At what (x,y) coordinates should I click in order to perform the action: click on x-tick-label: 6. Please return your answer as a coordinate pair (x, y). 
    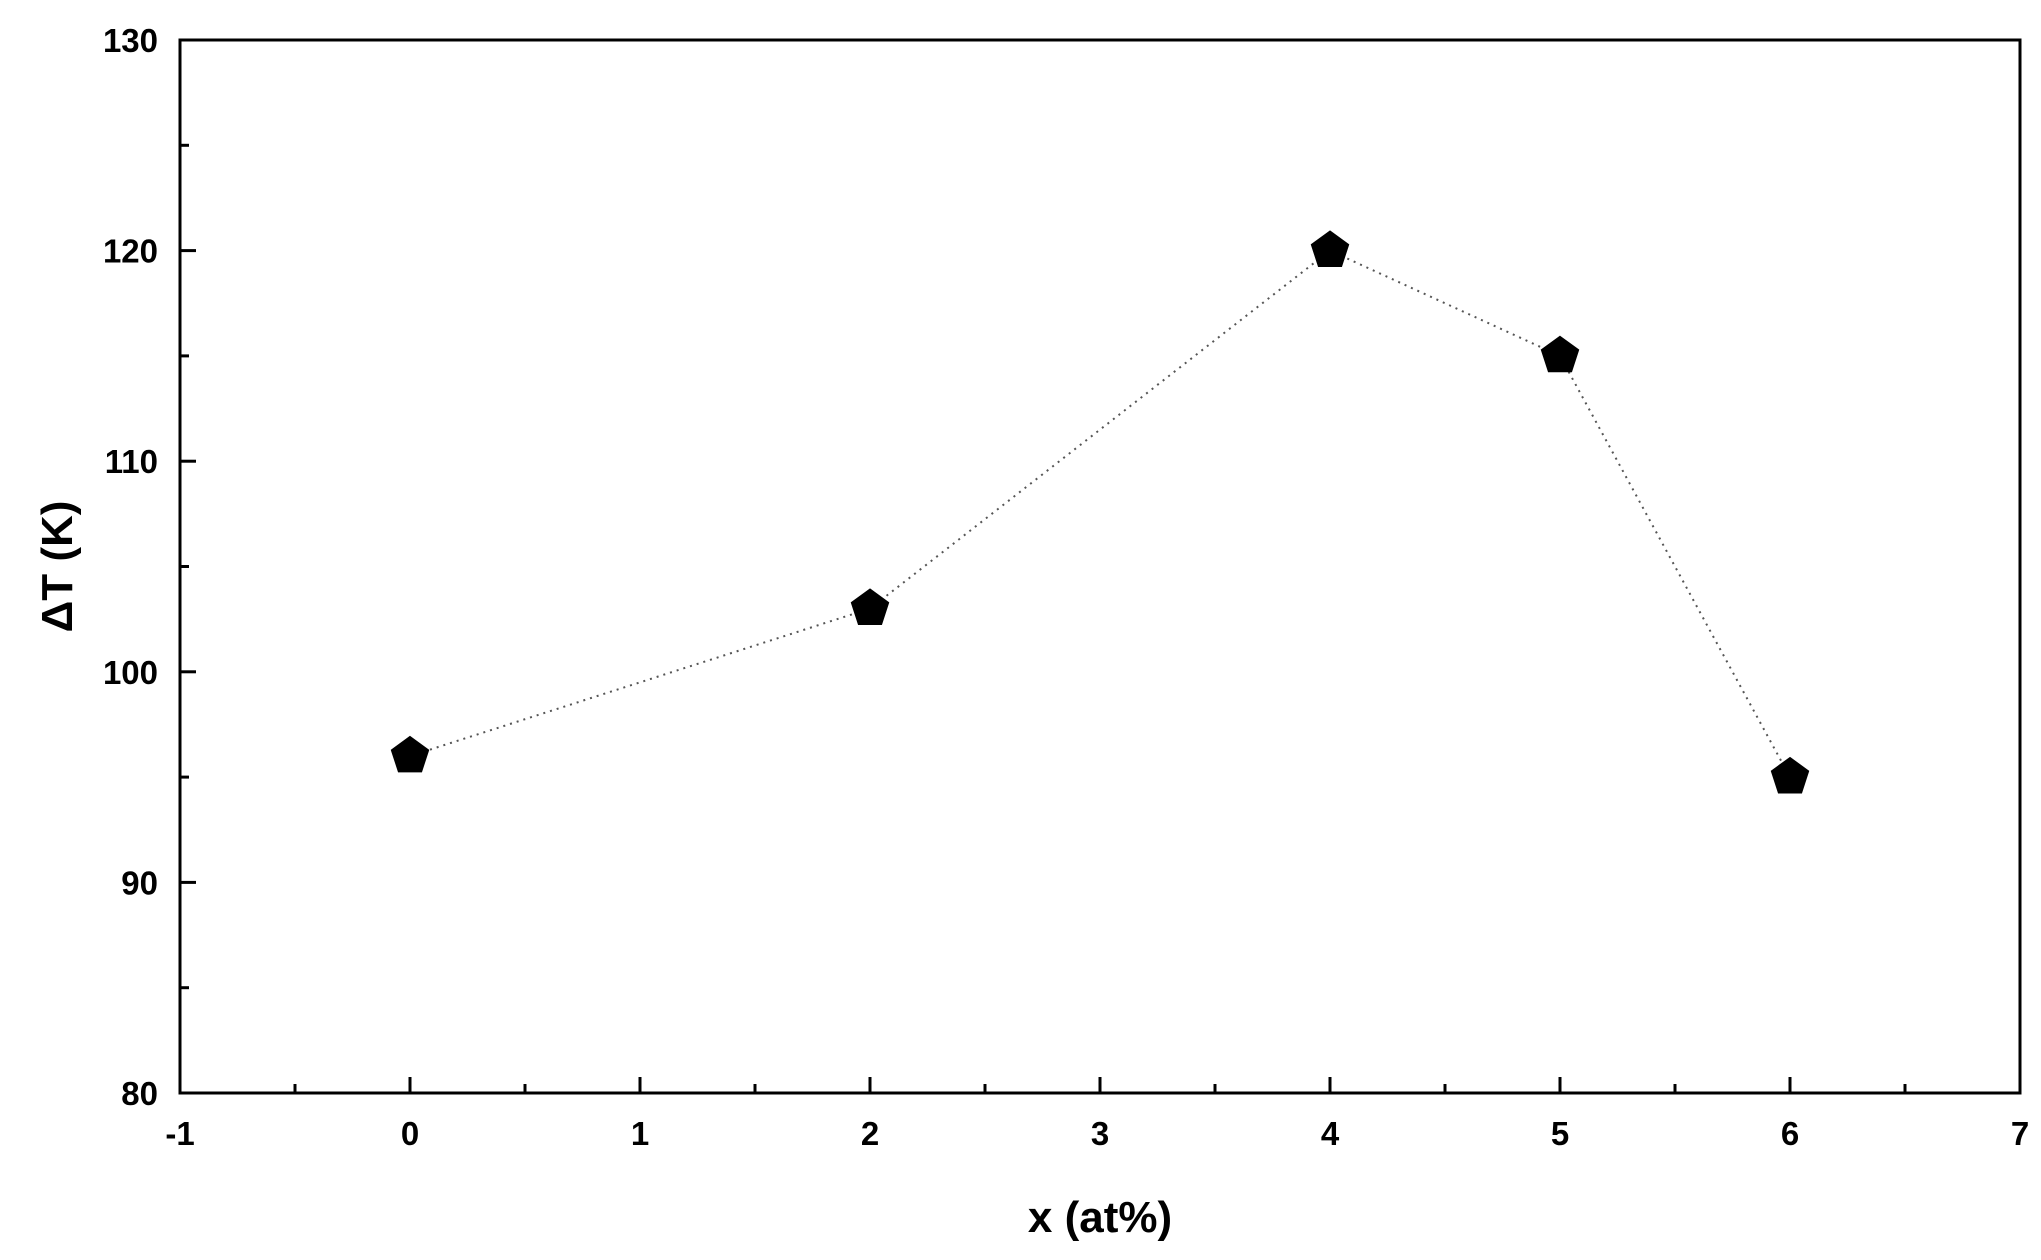
    Looking at the image, I should click on (1790, 1133).